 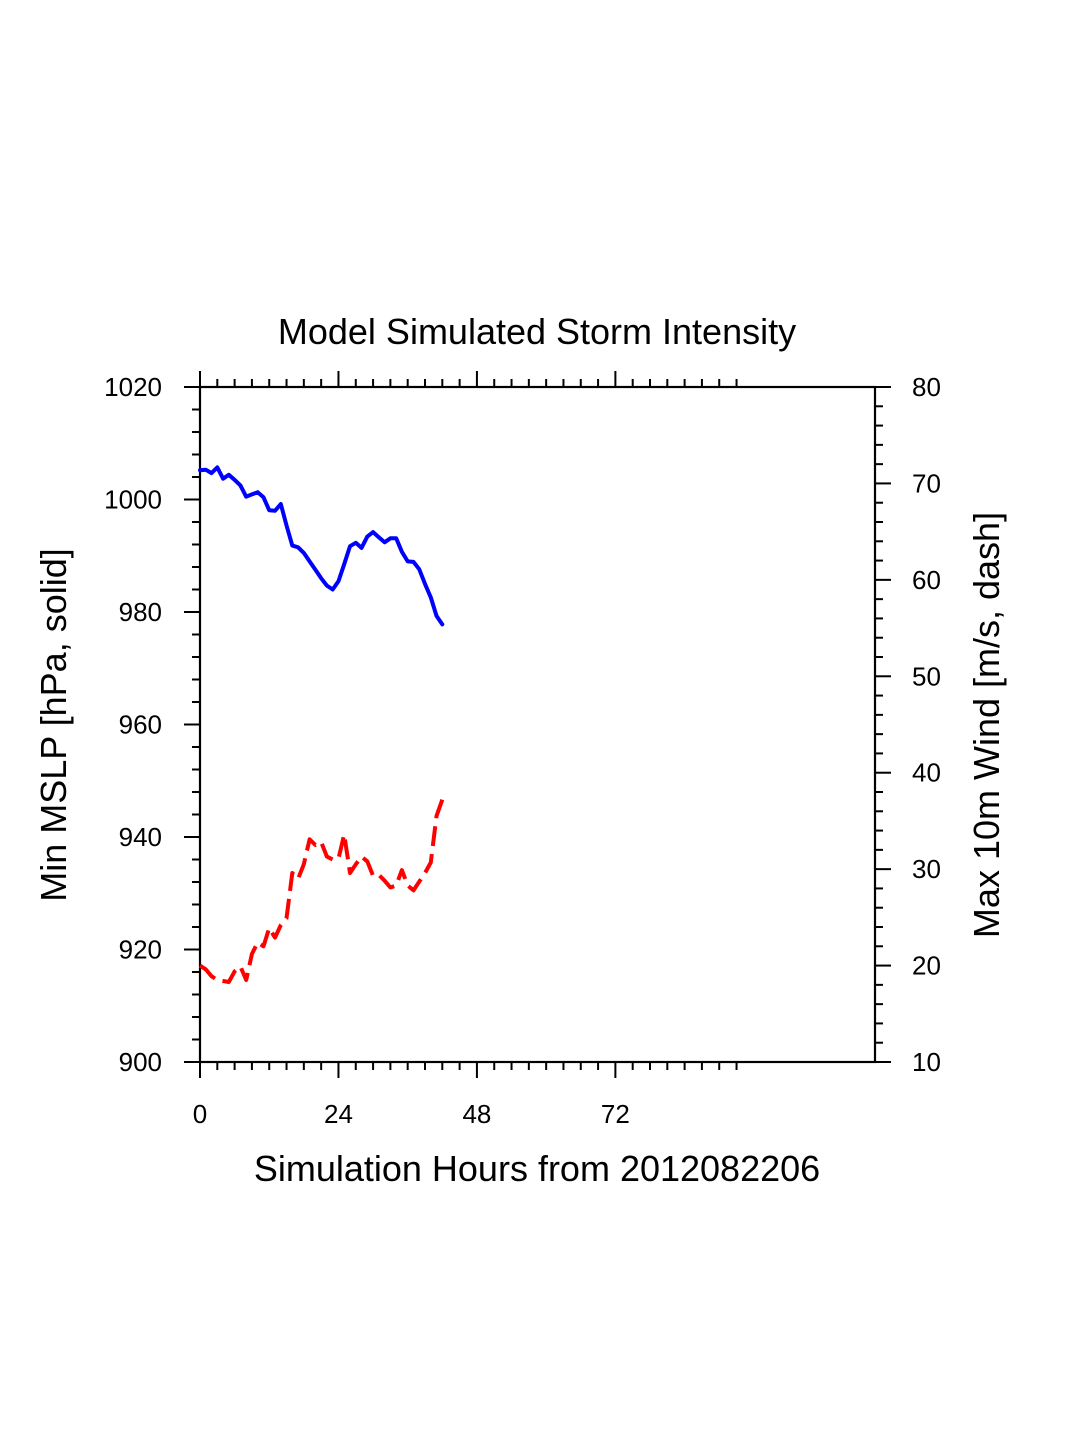 I want to click on chart-title: Model Simulated Storm Intensity, so click(x=537, y=331).